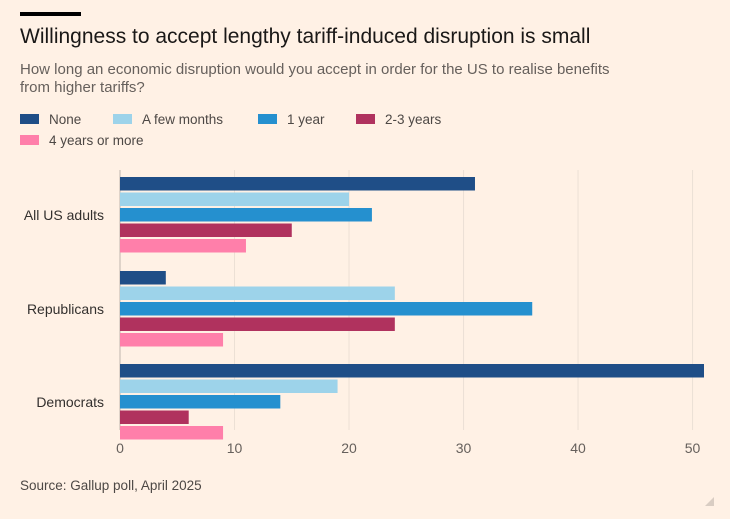 This screenshot has height=519, width=730. Describe the element at coordinates (413, 119) in the screenshot. I see `legend-label-two-three-years: 2-3 years` at that location.